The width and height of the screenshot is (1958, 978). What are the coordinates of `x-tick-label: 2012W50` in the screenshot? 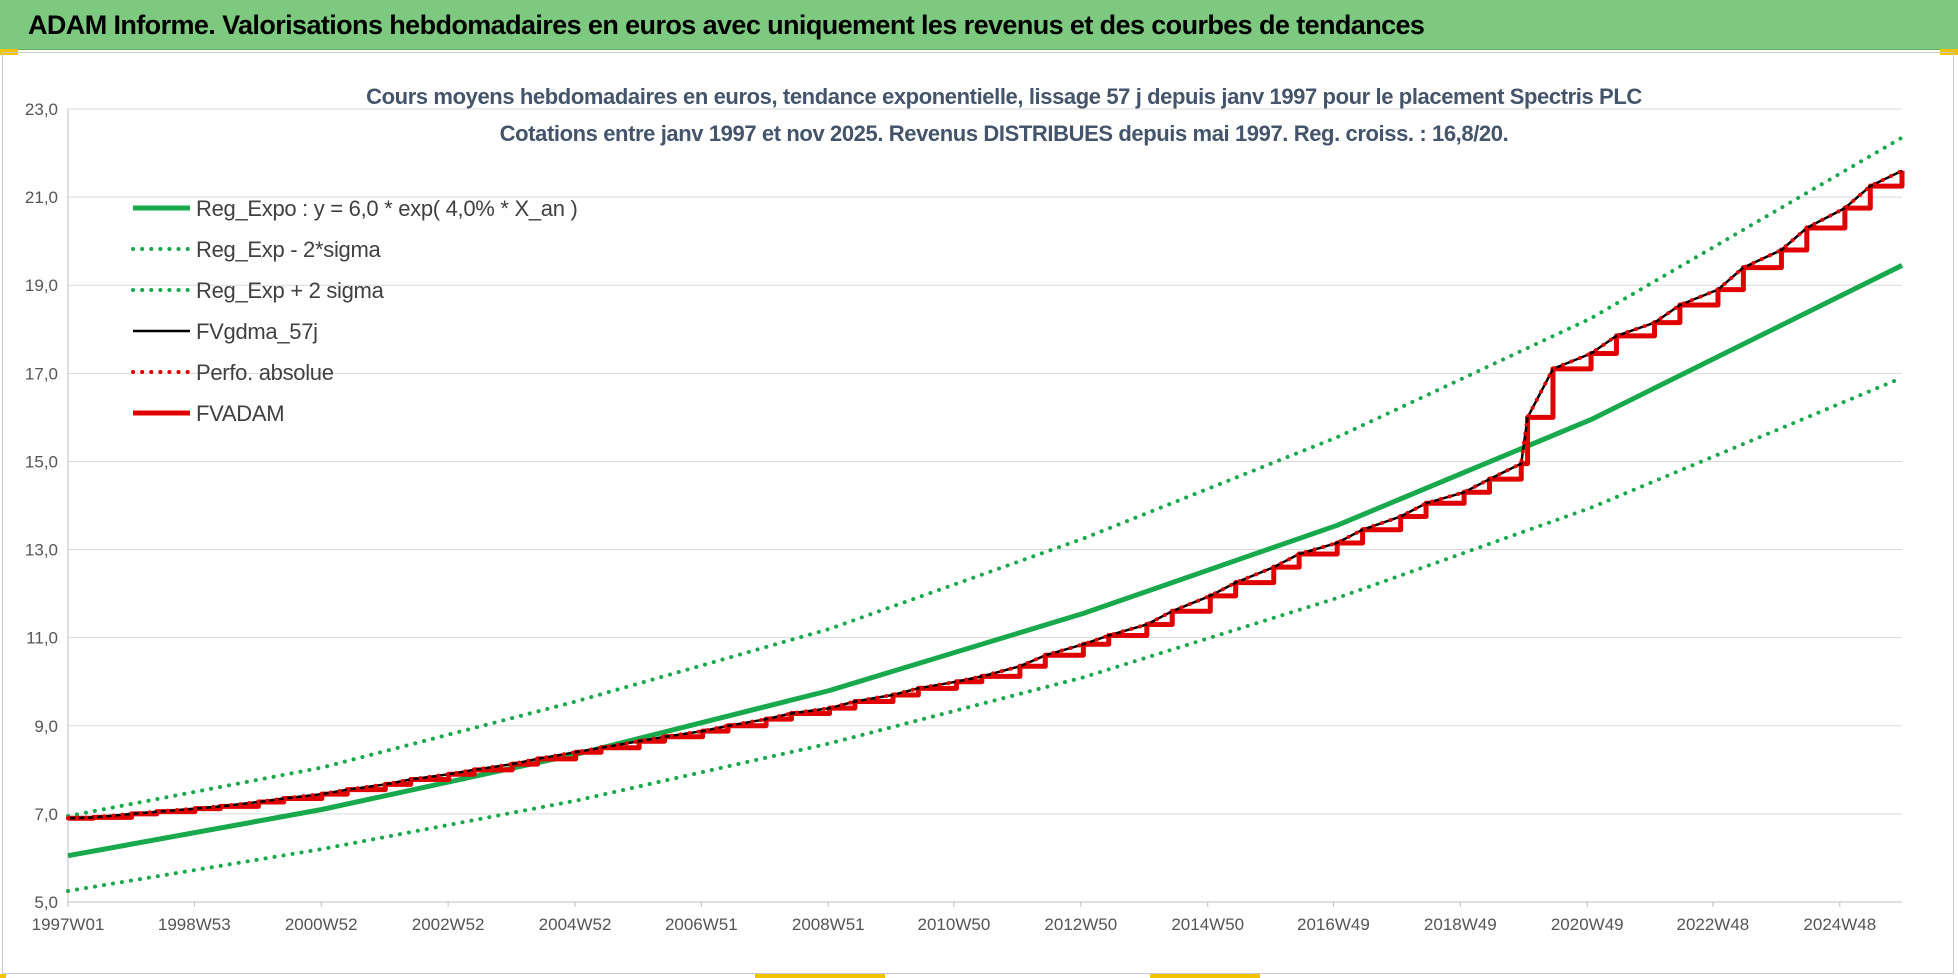 It's located at (1080, 924).